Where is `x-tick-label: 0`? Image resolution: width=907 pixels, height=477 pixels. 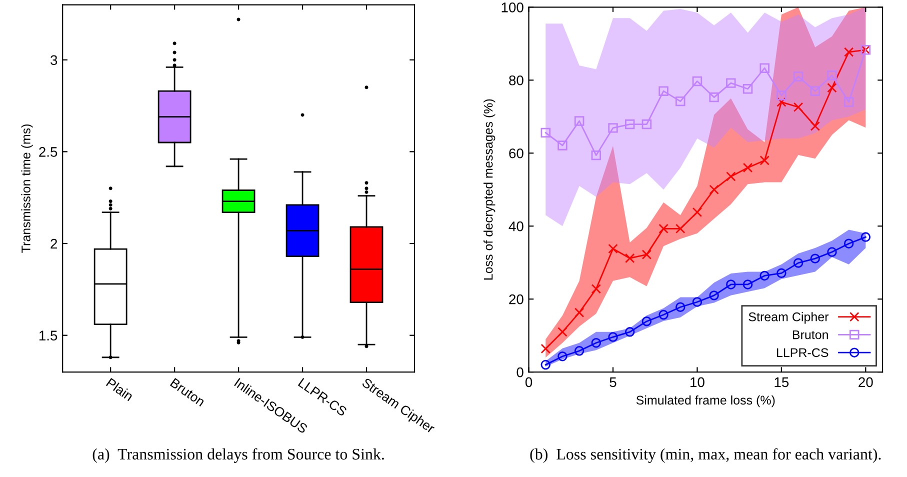
x-tick-label: 0 is located at coordinates (528, 382).